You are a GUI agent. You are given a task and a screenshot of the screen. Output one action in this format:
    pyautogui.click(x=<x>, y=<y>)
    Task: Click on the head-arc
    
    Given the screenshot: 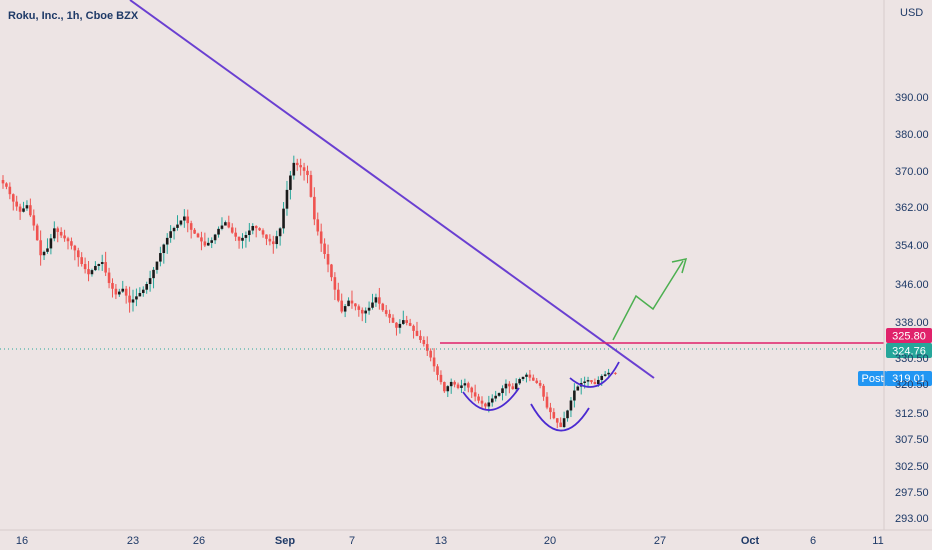 What is the action you would take?
    pyautogui.click(x=560, y=417)
    